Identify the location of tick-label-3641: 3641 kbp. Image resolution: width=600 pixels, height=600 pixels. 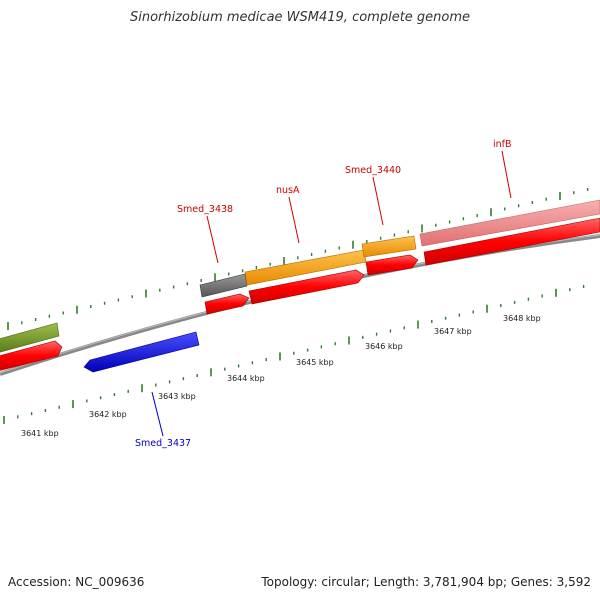
(40, 433).